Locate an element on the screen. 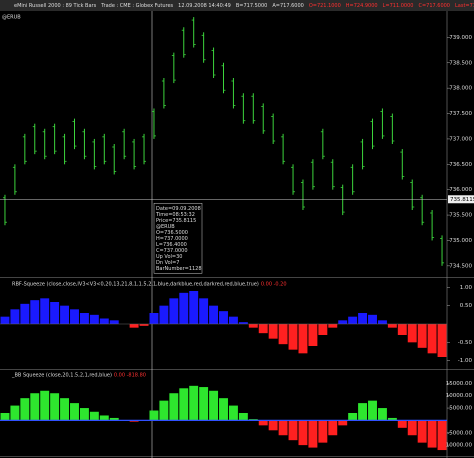 This screenshot has width=474, height=458. toolbar-item: H=724.9000 is located at coordinates (361, 5).